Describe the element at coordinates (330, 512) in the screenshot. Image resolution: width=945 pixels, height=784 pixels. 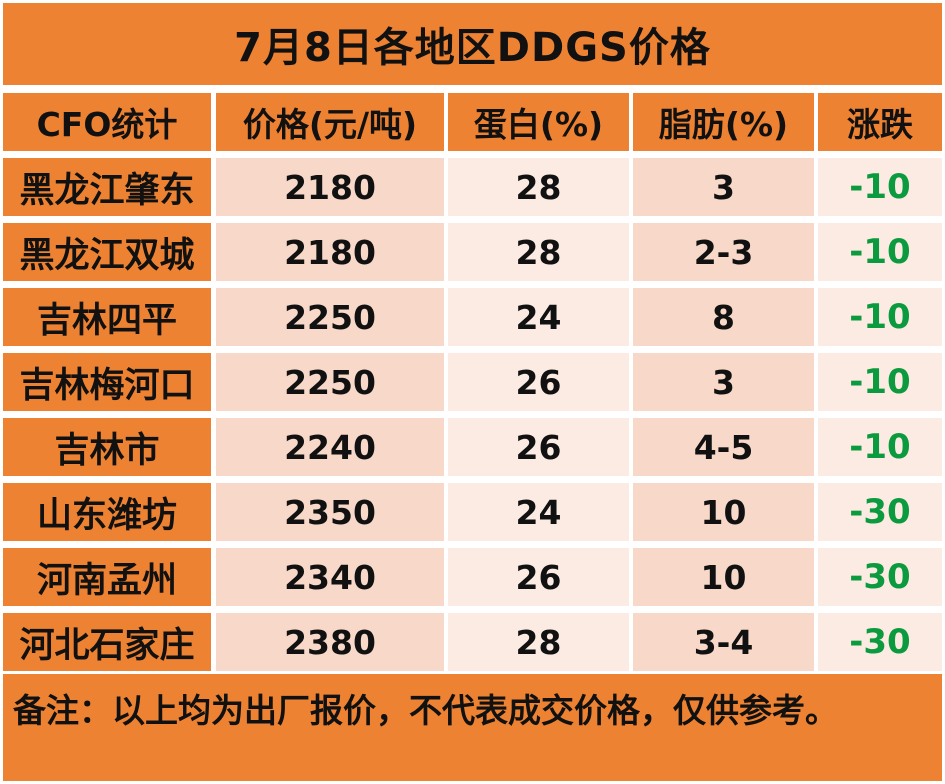
I see `cell-price: 2350` at that location.